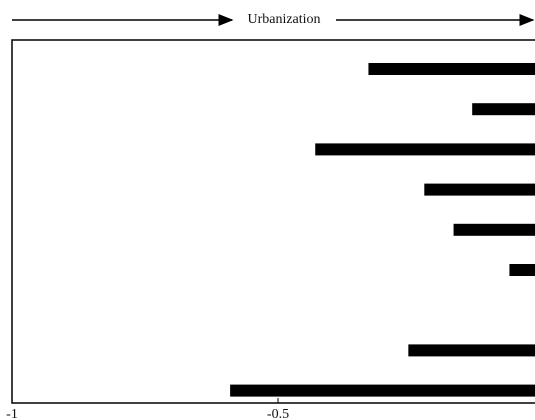 This screenshot has width=535, height=420. I want to click on x-tick-label: -0.5, so click(278, 413).